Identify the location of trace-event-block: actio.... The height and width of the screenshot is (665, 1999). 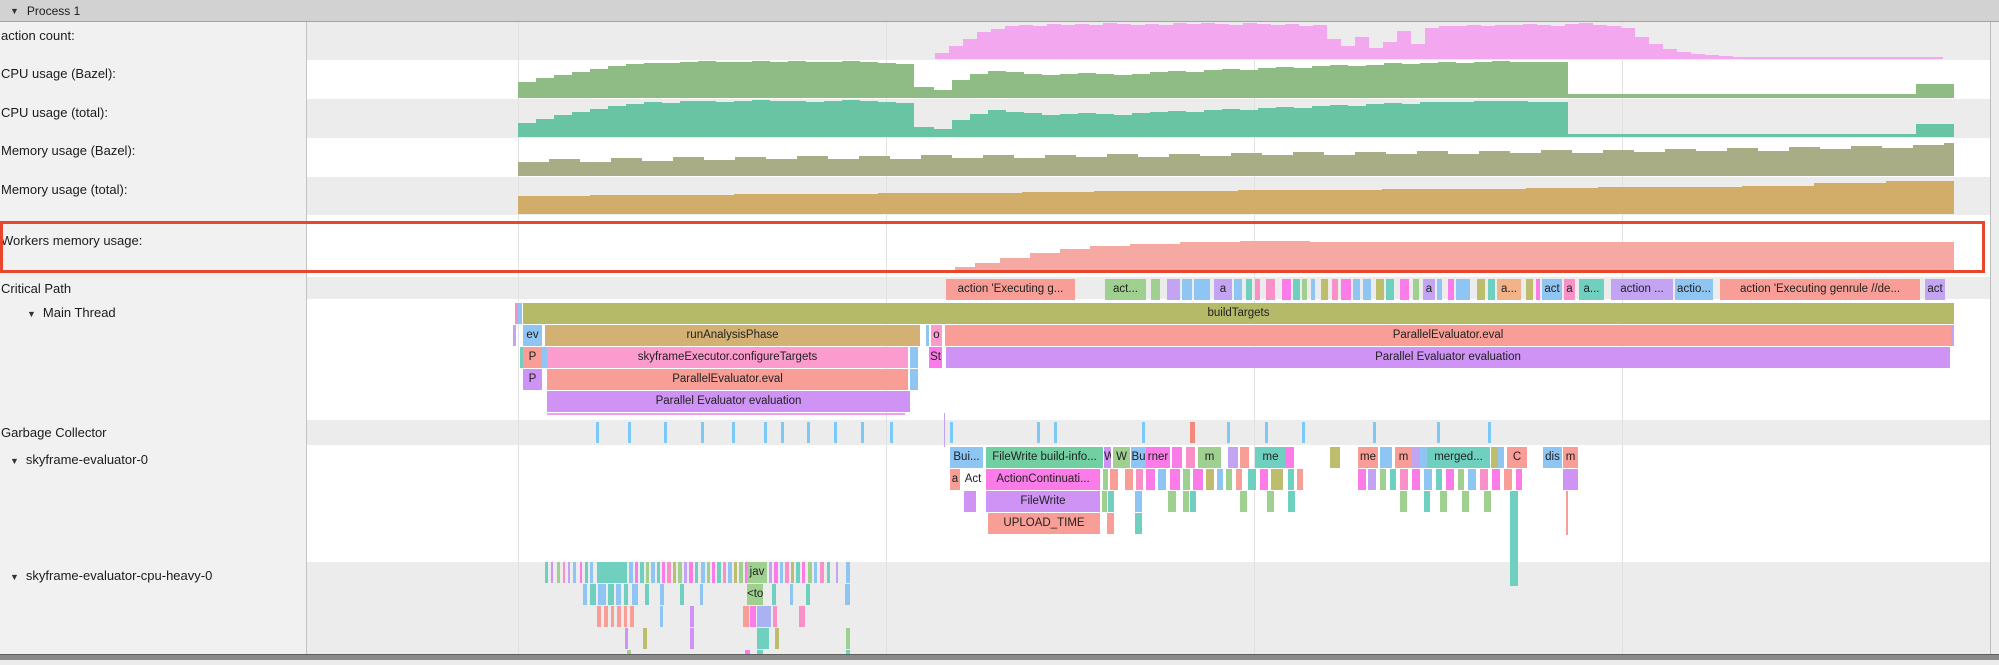
(1694, 289).